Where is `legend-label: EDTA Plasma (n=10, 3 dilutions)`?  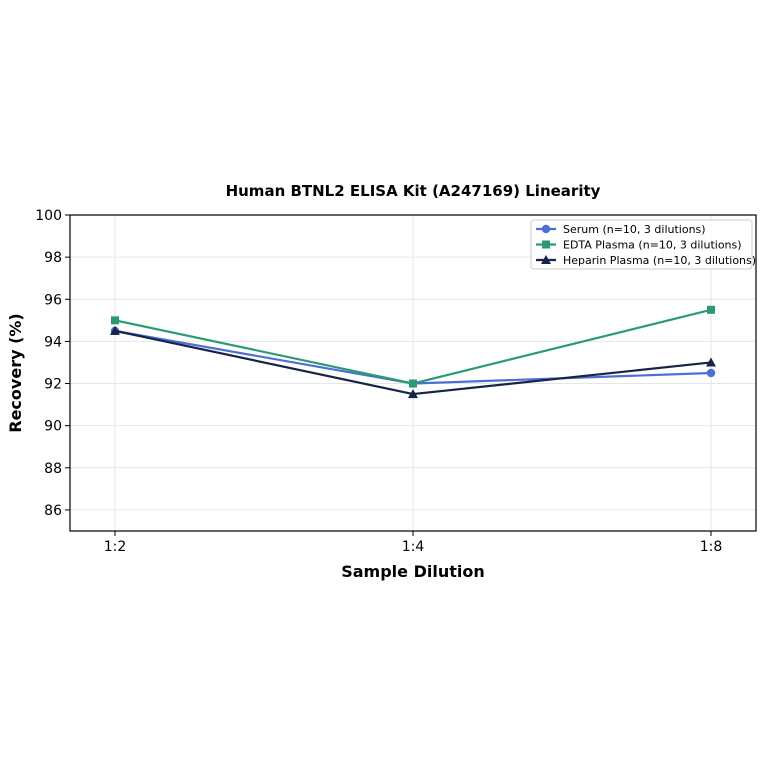 legend-label: EDTA Plasma (n=10, 3 dilutions) is located at coordinates (652, 245).